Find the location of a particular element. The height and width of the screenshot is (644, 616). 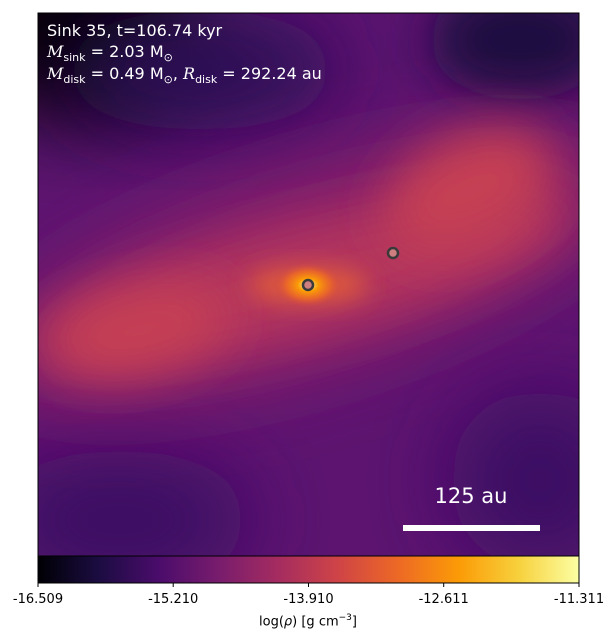

low-density-region-top is located at coordinates (200, 71).